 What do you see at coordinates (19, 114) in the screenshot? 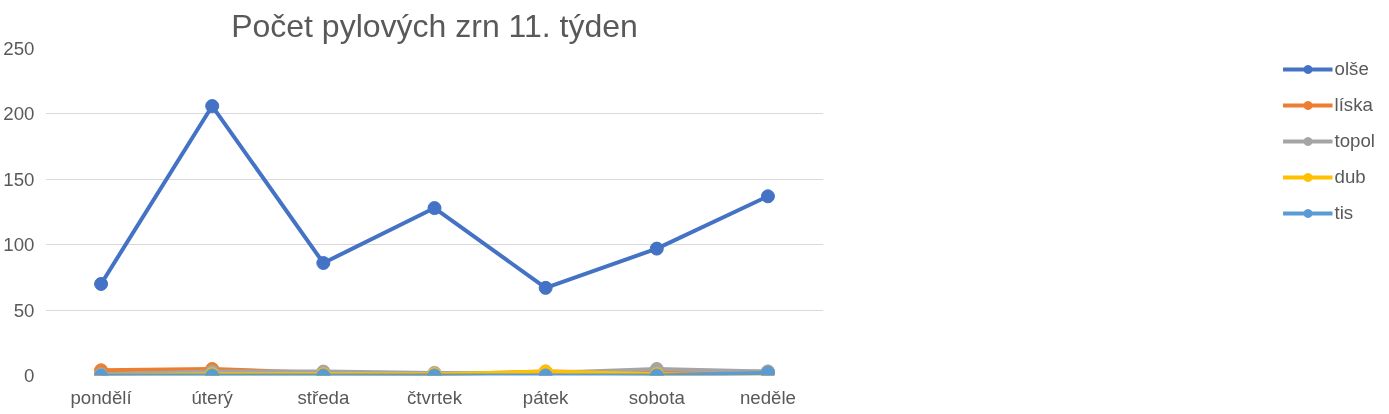
I see `y-tick-label: 200` at bounding box center [19, 114].